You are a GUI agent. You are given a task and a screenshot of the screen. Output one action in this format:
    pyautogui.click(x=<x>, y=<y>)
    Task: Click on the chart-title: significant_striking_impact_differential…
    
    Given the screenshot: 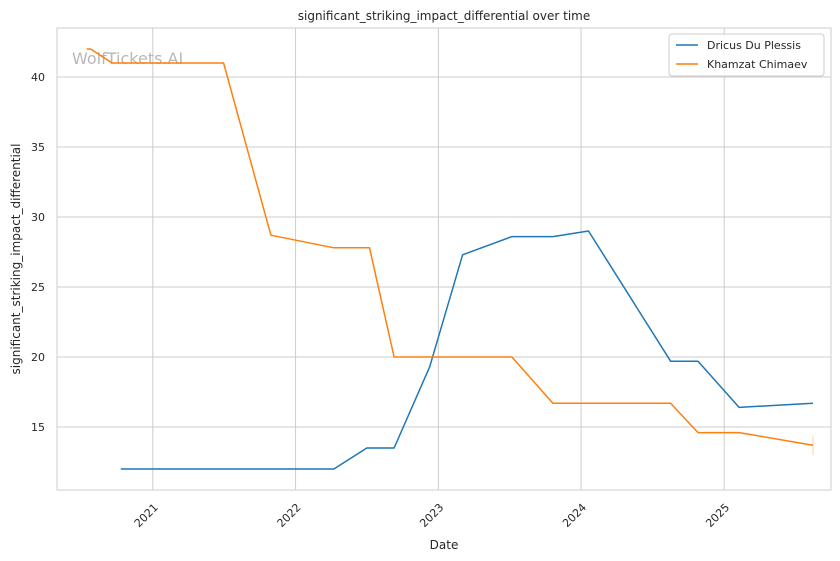 What is the action you would take?
    pyautogui.click(x=444, y=16)
    